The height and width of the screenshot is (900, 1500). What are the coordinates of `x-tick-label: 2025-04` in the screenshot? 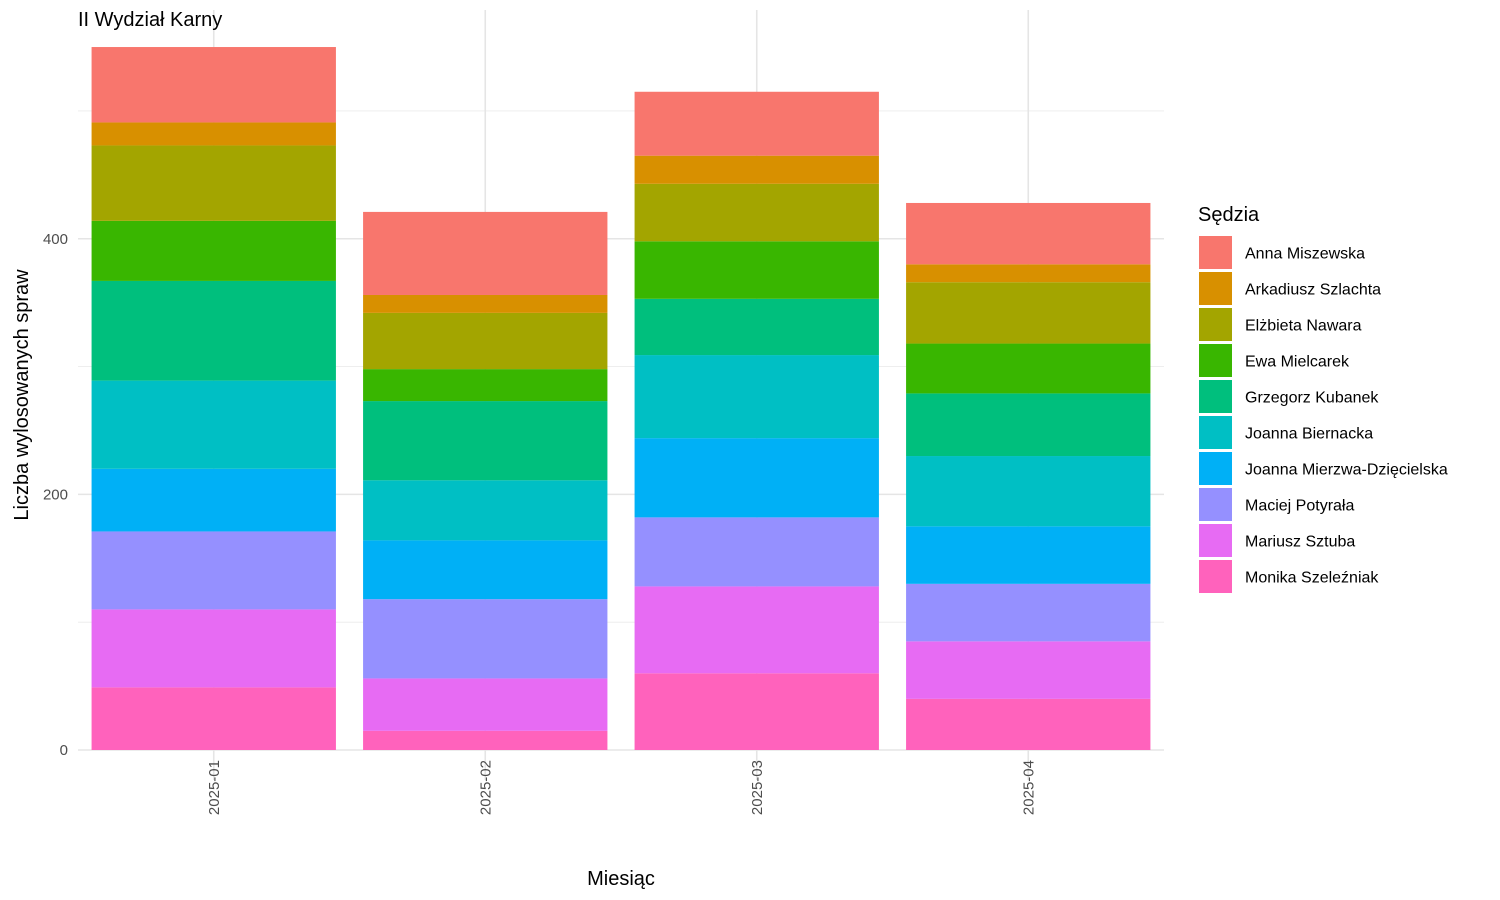 It's located at (1028, 787).